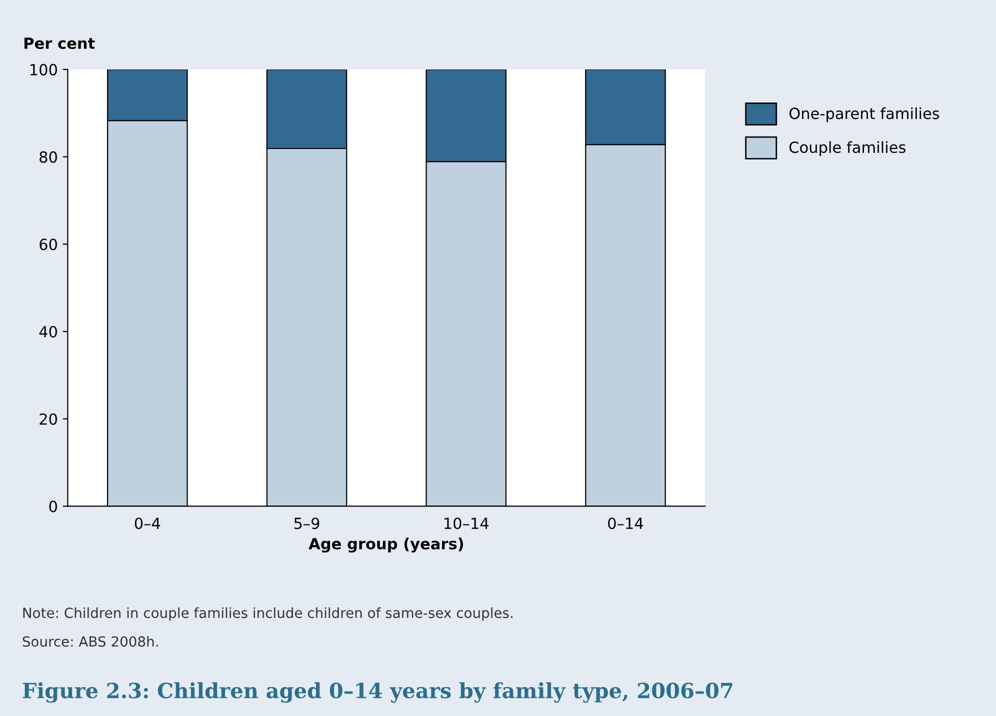 This screenshot has height=716, width=996. Describe the element at coordinates (147, 524) in the screenshot. I see `x-tick-label: 0–4` at that location.